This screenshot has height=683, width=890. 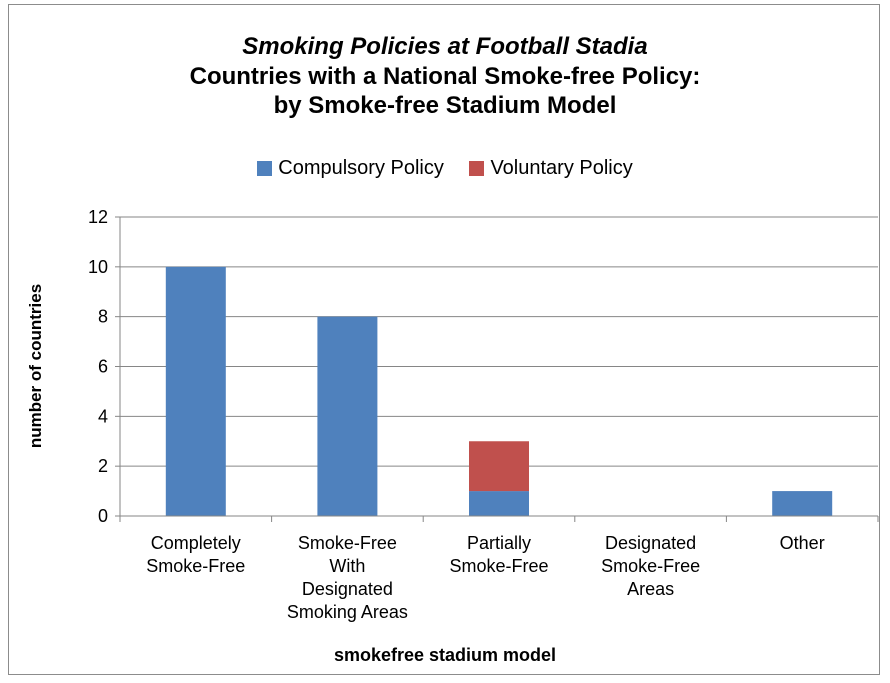 What do you see at coordinates (265, 168) in the screenshot?
I see `legend-swatch-compulsory` at bounding box center [265, 168].